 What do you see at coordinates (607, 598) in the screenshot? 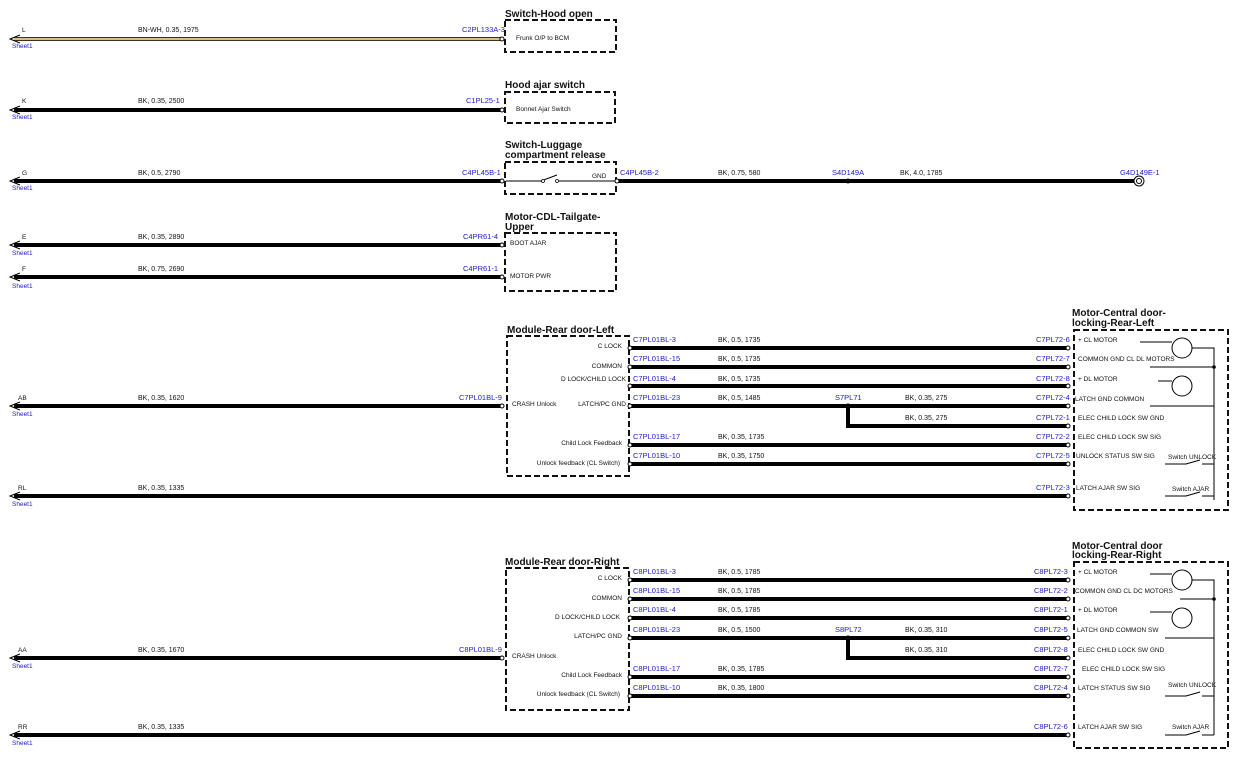
I see `pin-label: COMMON` at bounding box center [607, 598].